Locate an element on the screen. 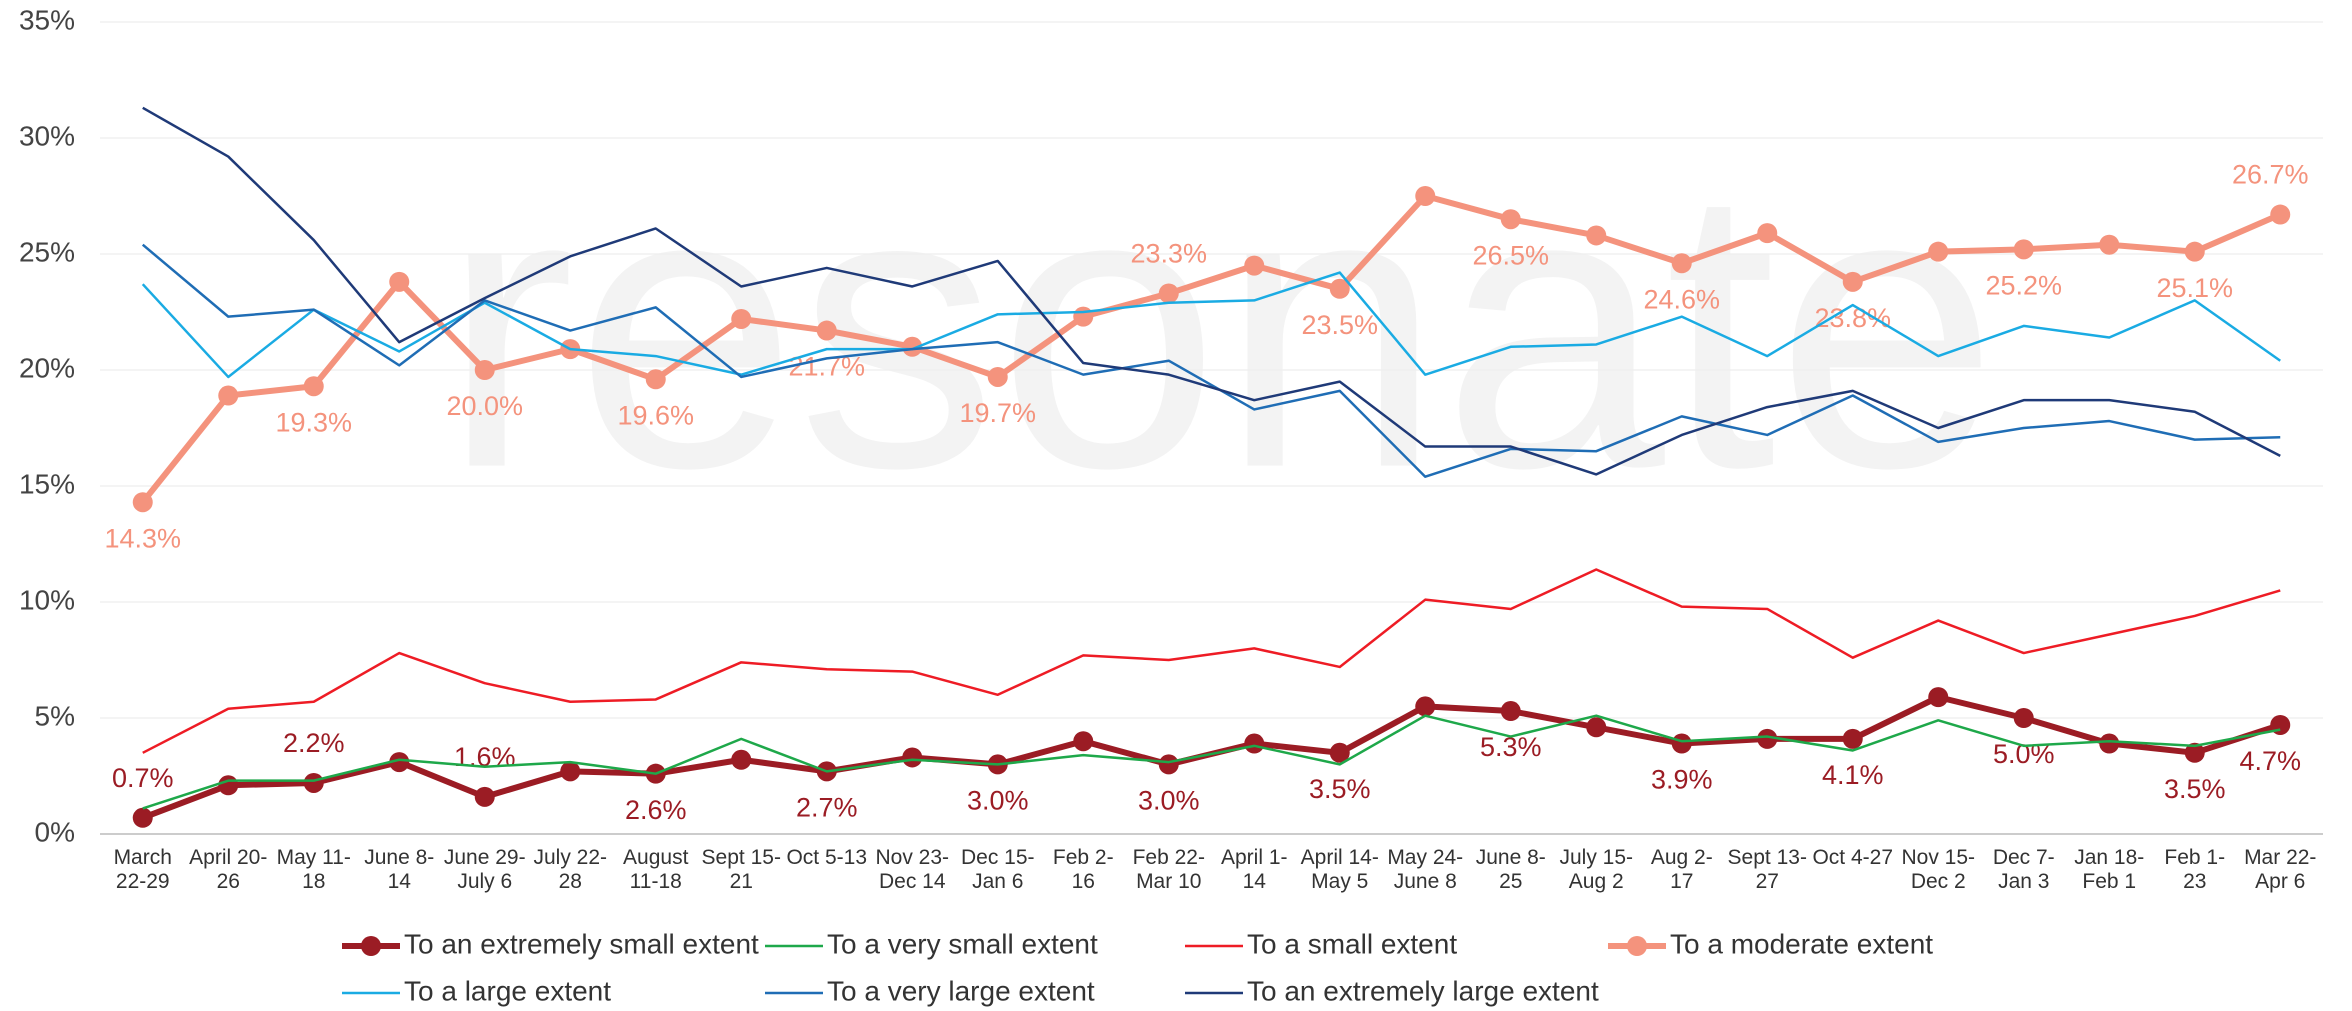 The width and height of the screenshot is (2352, 1011). data-label: 0.7% is located at coordinates (143, 778).